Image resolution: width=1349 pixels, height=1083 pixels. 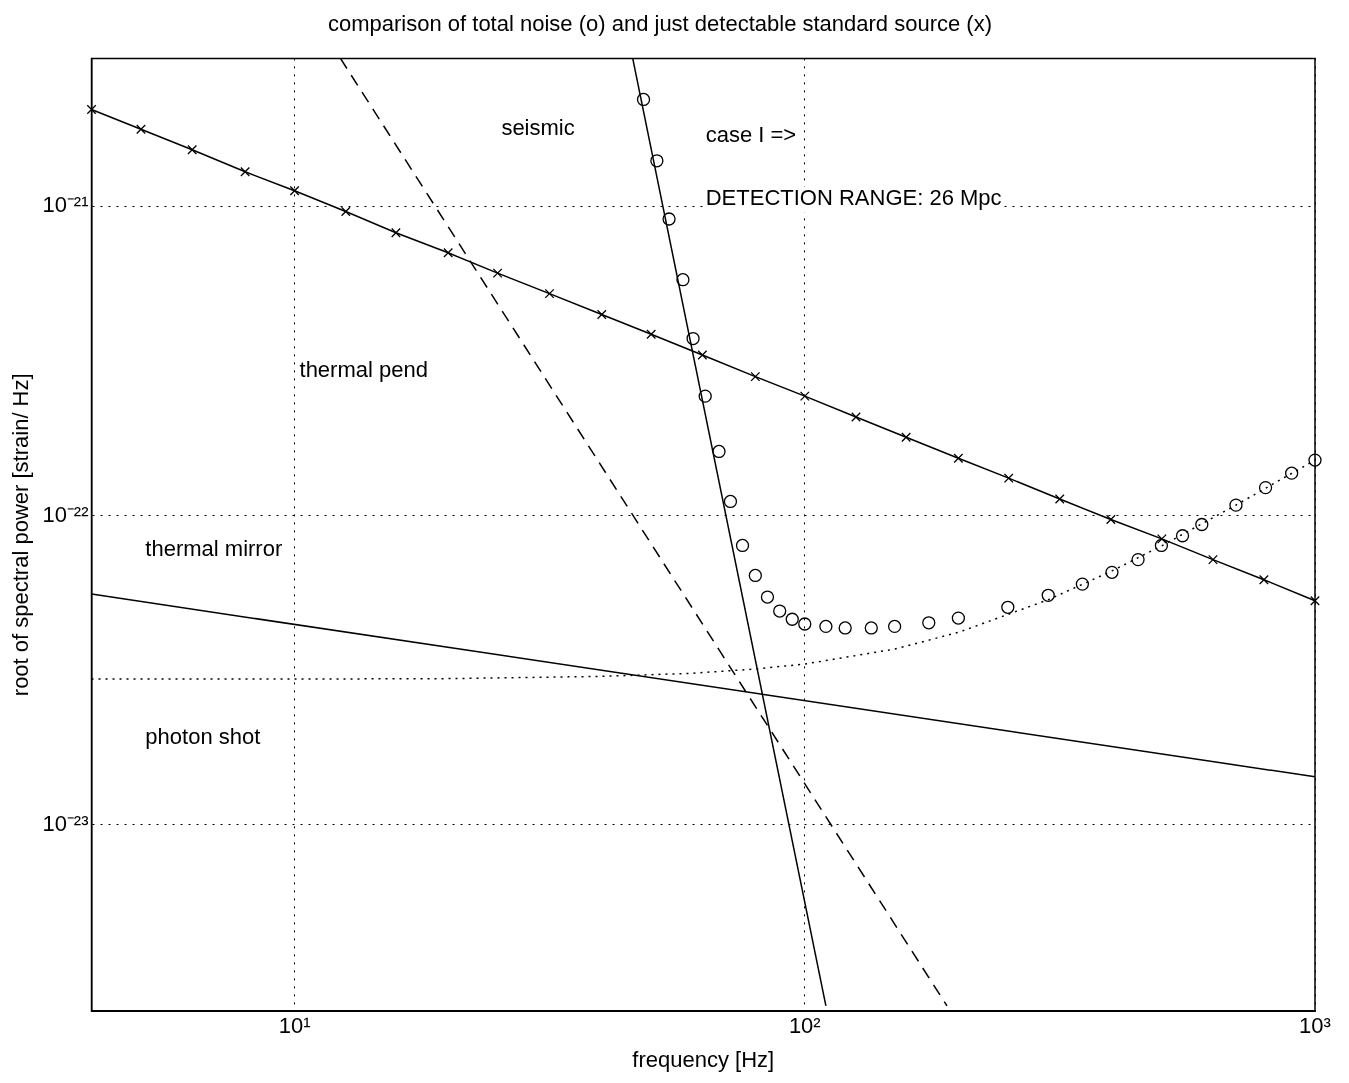 I want to click on x-tick-label: 10², so click(x=804, y=1026).